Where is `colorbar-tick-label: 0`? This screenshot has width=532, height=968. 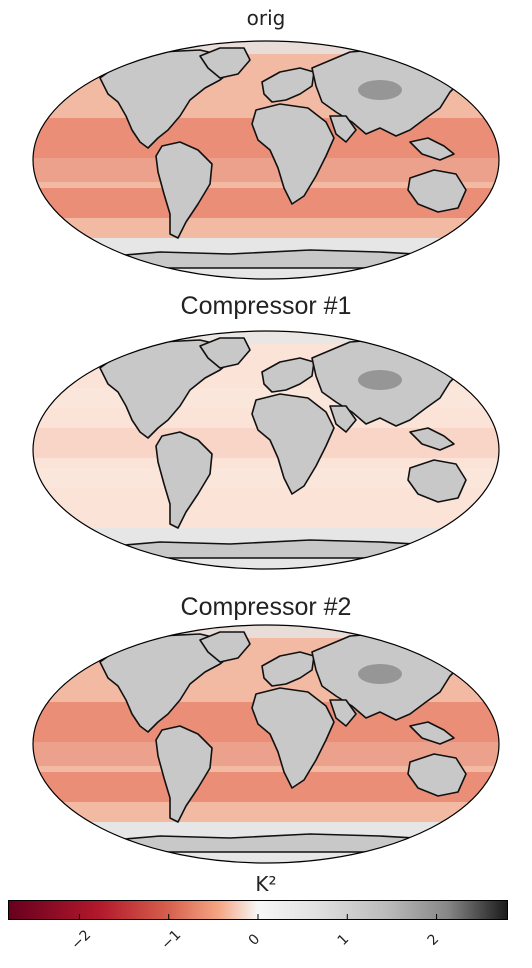 colorbar-tick-label: 0 is located at coordinates (255, 940).